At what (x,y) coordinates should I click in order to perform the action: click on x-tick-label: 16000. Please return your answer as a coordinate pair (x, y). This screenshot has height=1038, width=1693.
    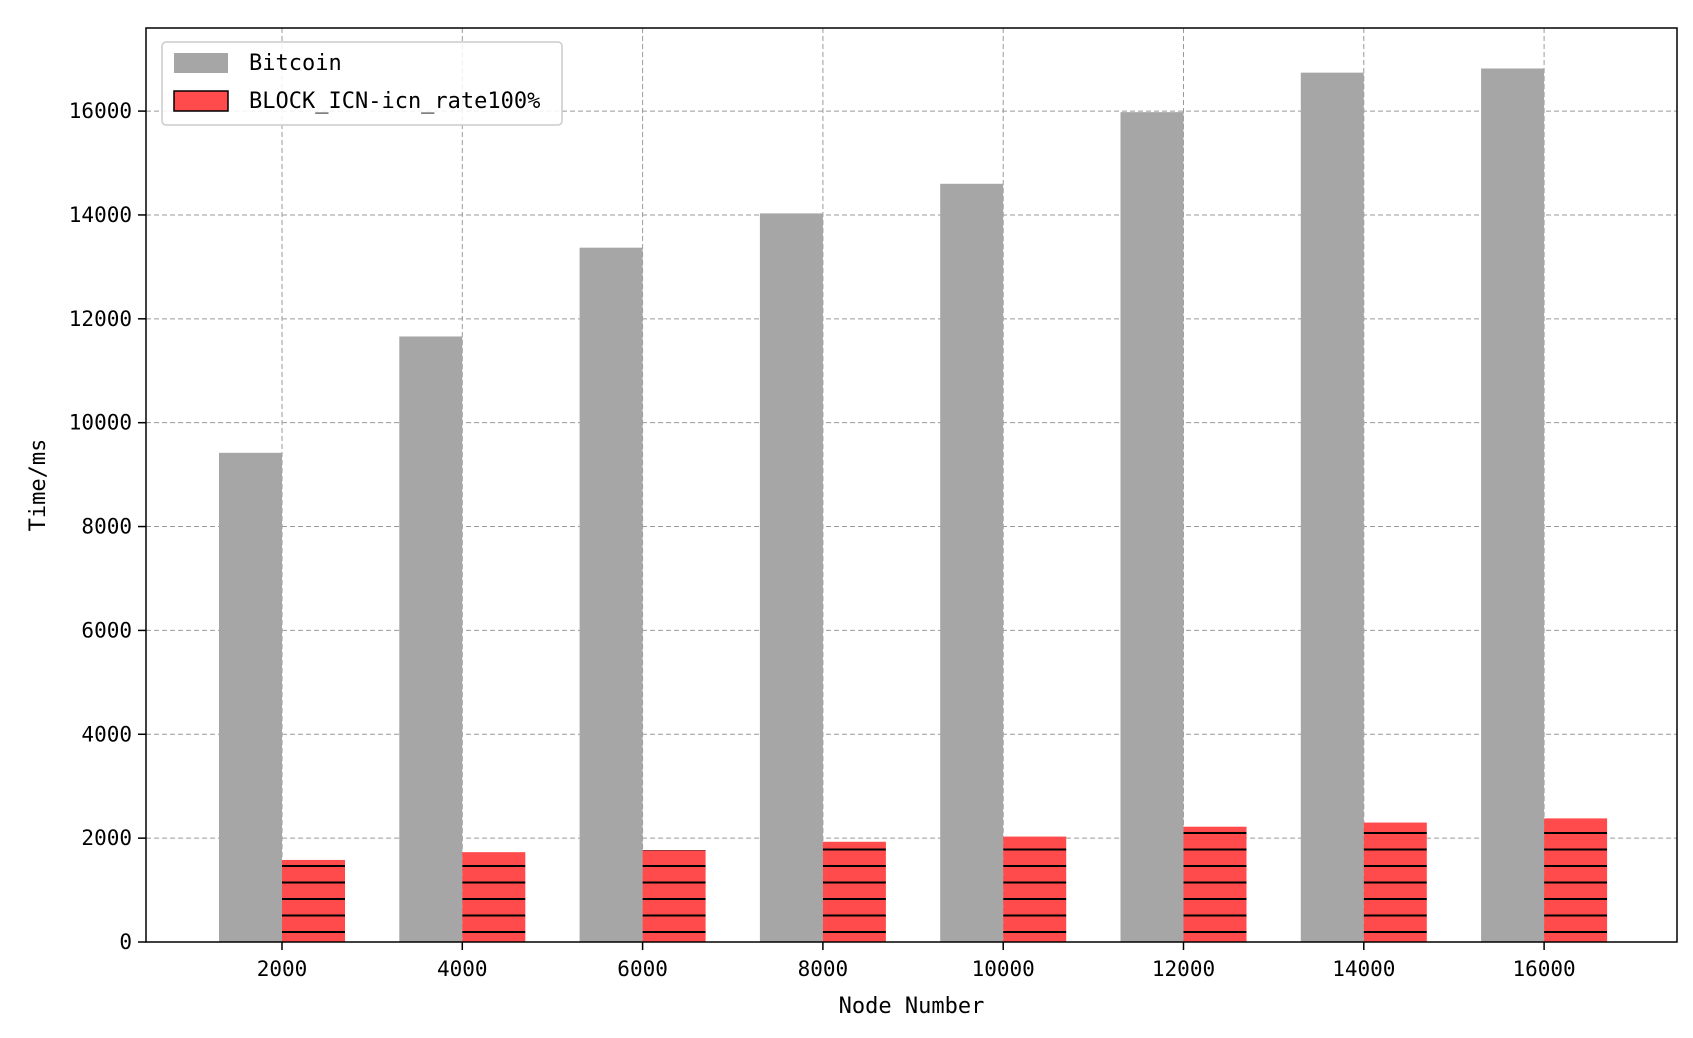
    Looking at the image, I should click on (1543, 969).